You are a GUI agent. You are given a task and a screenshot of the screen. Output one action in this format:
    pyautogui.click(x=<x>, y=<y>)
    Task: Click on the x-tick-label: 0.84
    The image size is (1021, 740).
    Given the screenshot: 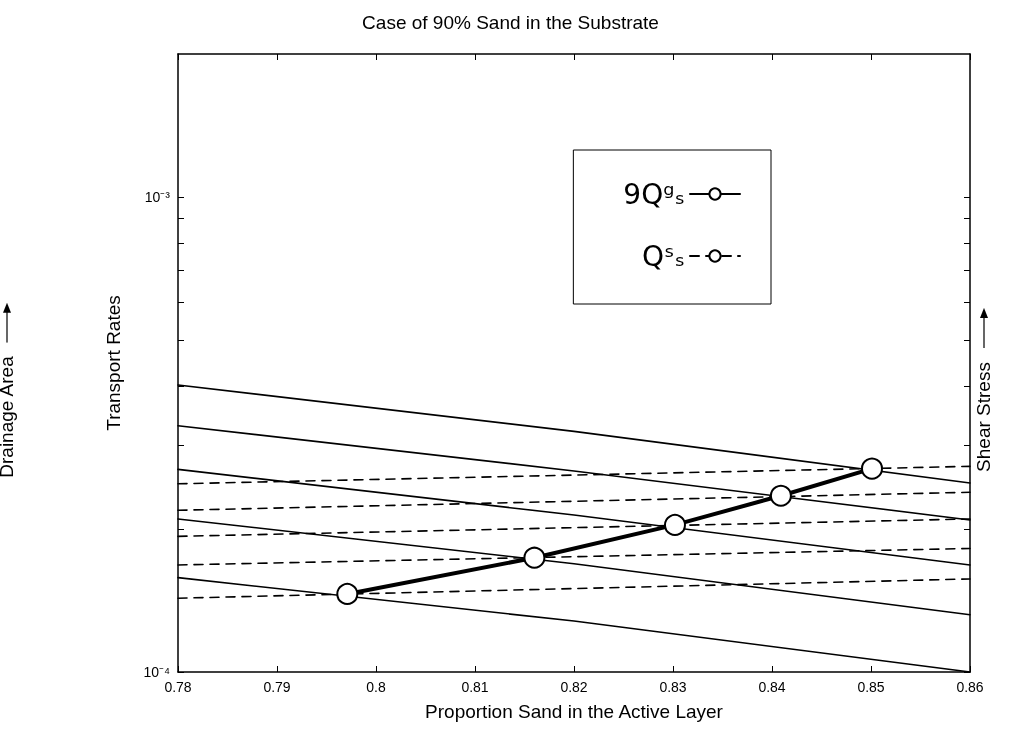 What is the action you would take?
    pyautogui.click(x=772, y=687)
    